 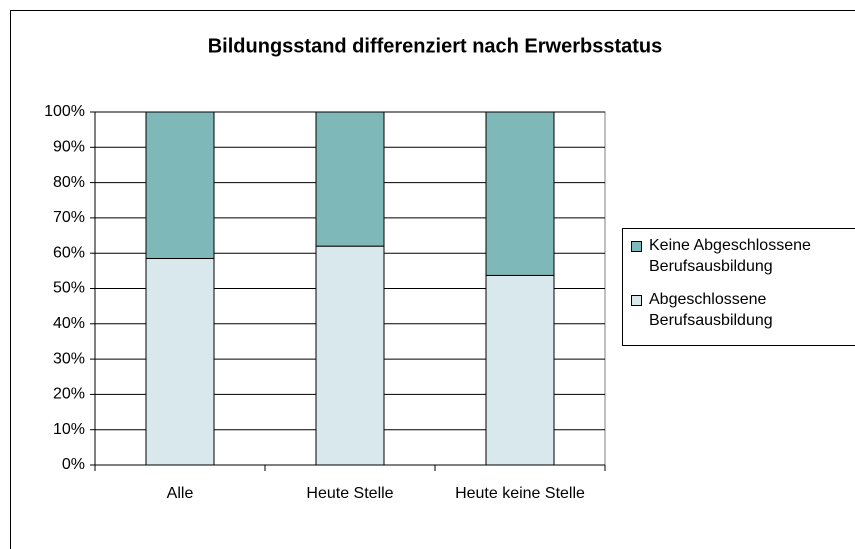 What do you see at coordinates (350, 493) in the screenshot?
I see `x-tick-label: Heute Stelle` at bounding box center [350, 493].